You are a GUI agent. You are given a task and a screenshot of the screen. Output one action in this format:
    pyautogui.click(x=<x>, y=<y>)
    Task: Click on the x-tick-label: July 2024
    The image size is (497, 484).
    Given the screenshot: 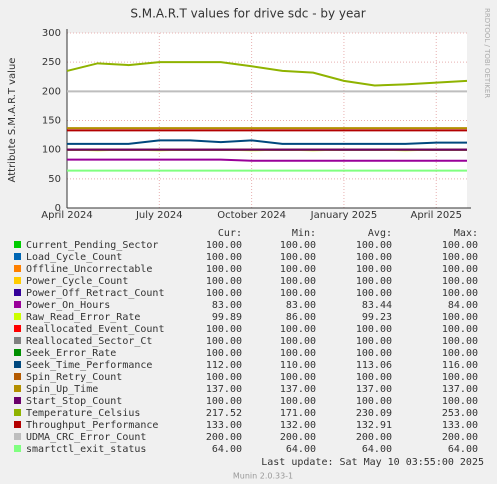 What is the action you would take?
    pyautogui.click(x=159, y=215)
    